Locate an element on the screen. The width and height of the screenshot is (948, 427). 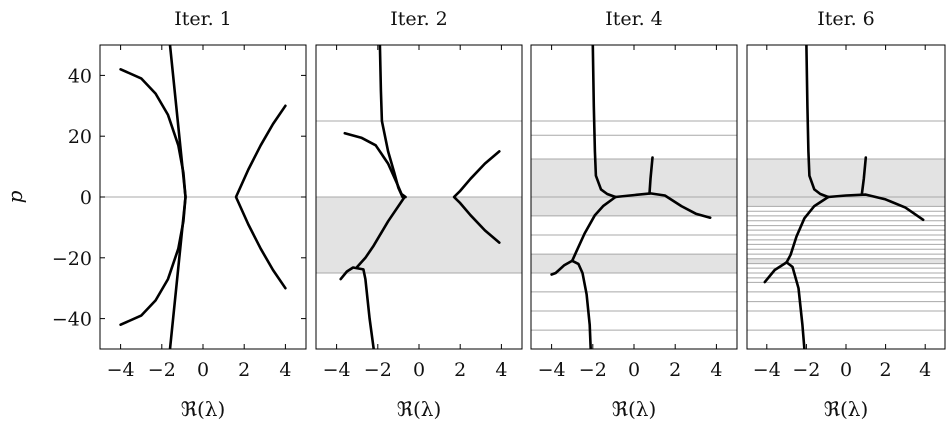
panel-title: Iter. 2 is located at coordinates (419, 19).